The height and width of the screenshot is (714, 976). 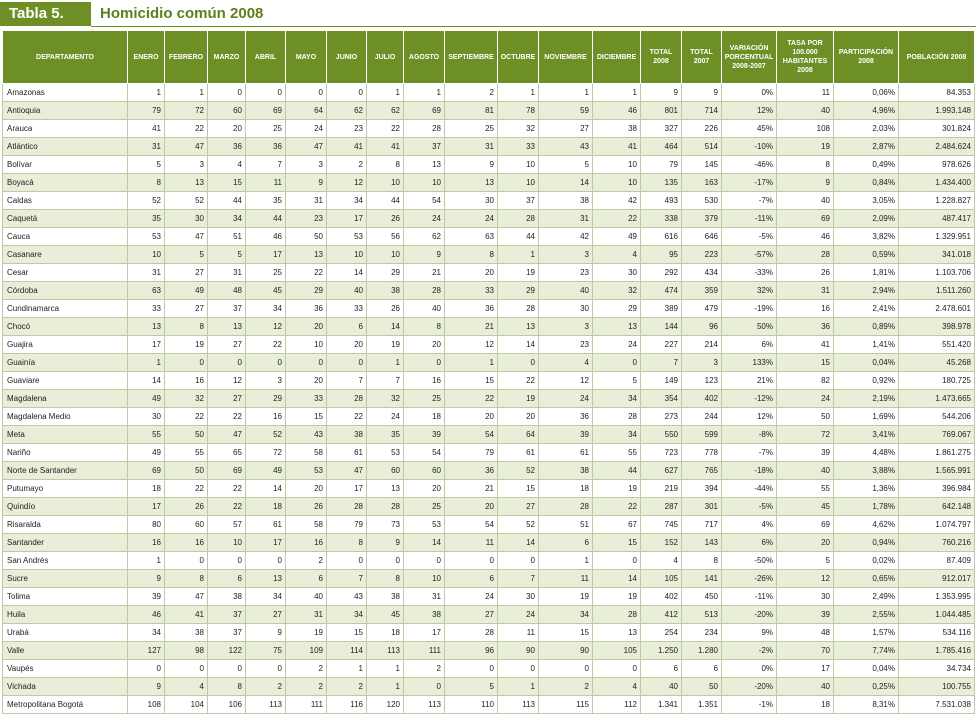 What do you see at coordinates (346, 704) in the screenshot?
I see `value-cell: 116` at bounding box center [346, 704].